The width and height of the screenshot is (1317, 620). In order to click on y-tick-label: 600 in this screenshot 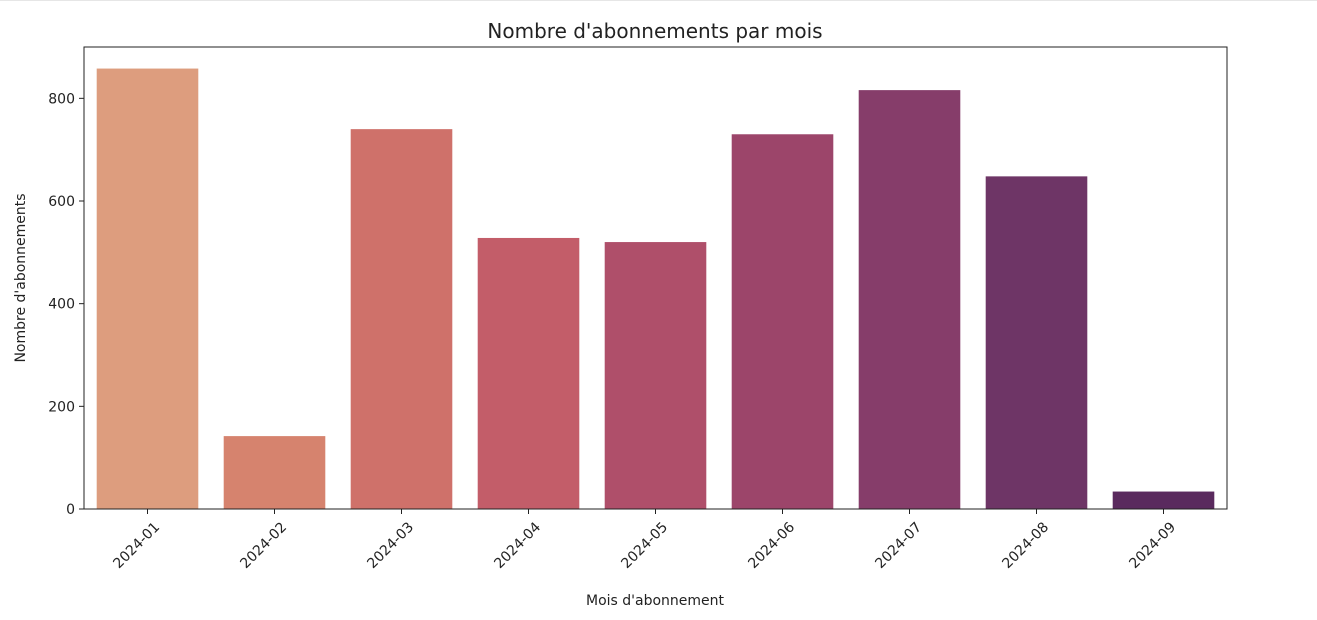, I will do `click(61, 202)`.